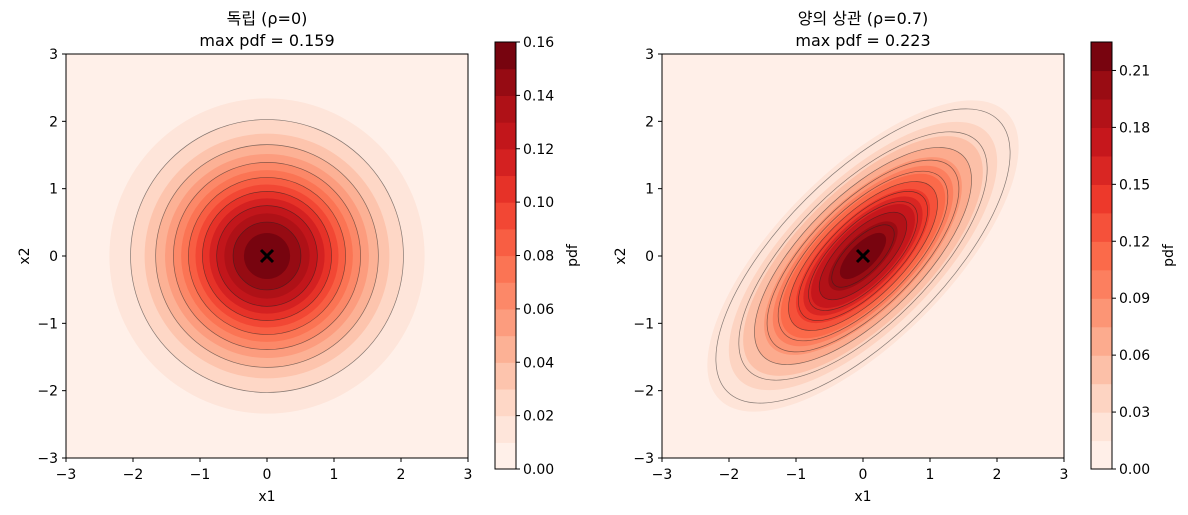  What do you see at coordinates (538, 43) in the screenshot?
I see `colorbar-tick-label: 0.16` at bounding box center [538, 43].